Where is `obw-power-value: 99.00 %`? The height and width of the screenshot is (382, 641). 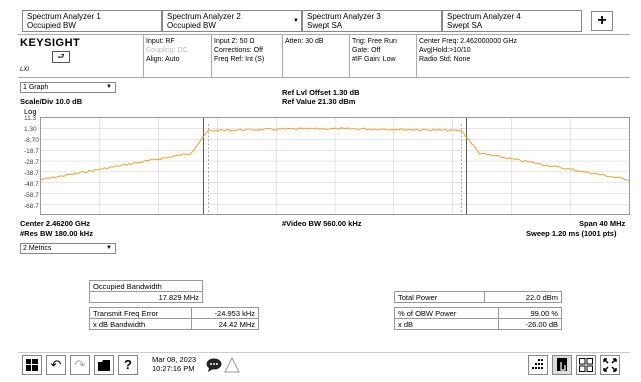 obw-power-value: 99.00 % is located at coordinates (530, 313).